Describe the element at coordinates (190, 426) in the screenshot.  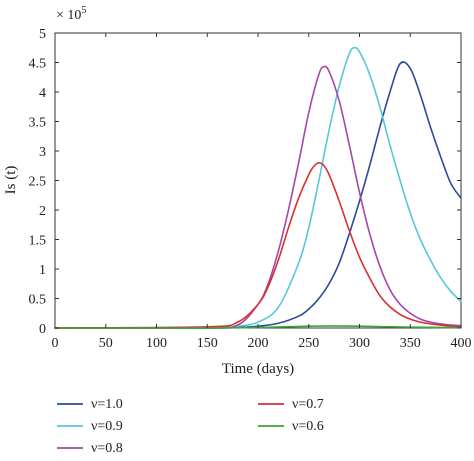
I see `legend: ν=1.0 ν=0.9 ν=0.8 ν=0.7 ν=0.6` at that location.